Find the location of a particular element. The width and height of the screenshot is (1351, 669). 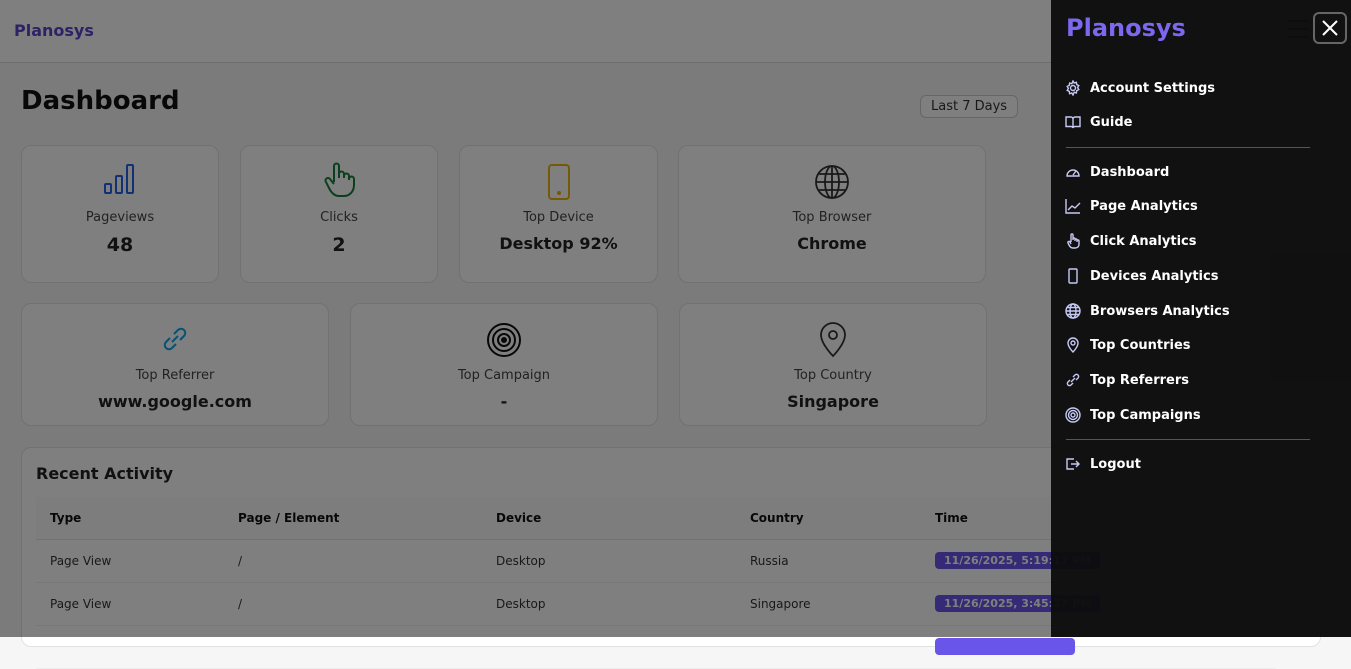

target-icon is located at coordinates (1073, 415).